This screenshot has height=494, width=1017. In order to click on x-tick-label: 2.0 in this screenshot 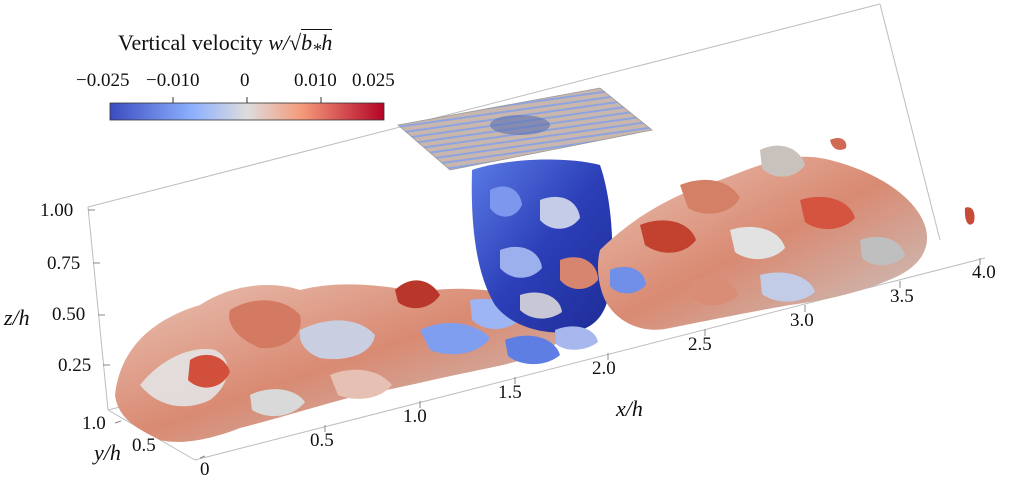, I will do `click(604, 368)`.